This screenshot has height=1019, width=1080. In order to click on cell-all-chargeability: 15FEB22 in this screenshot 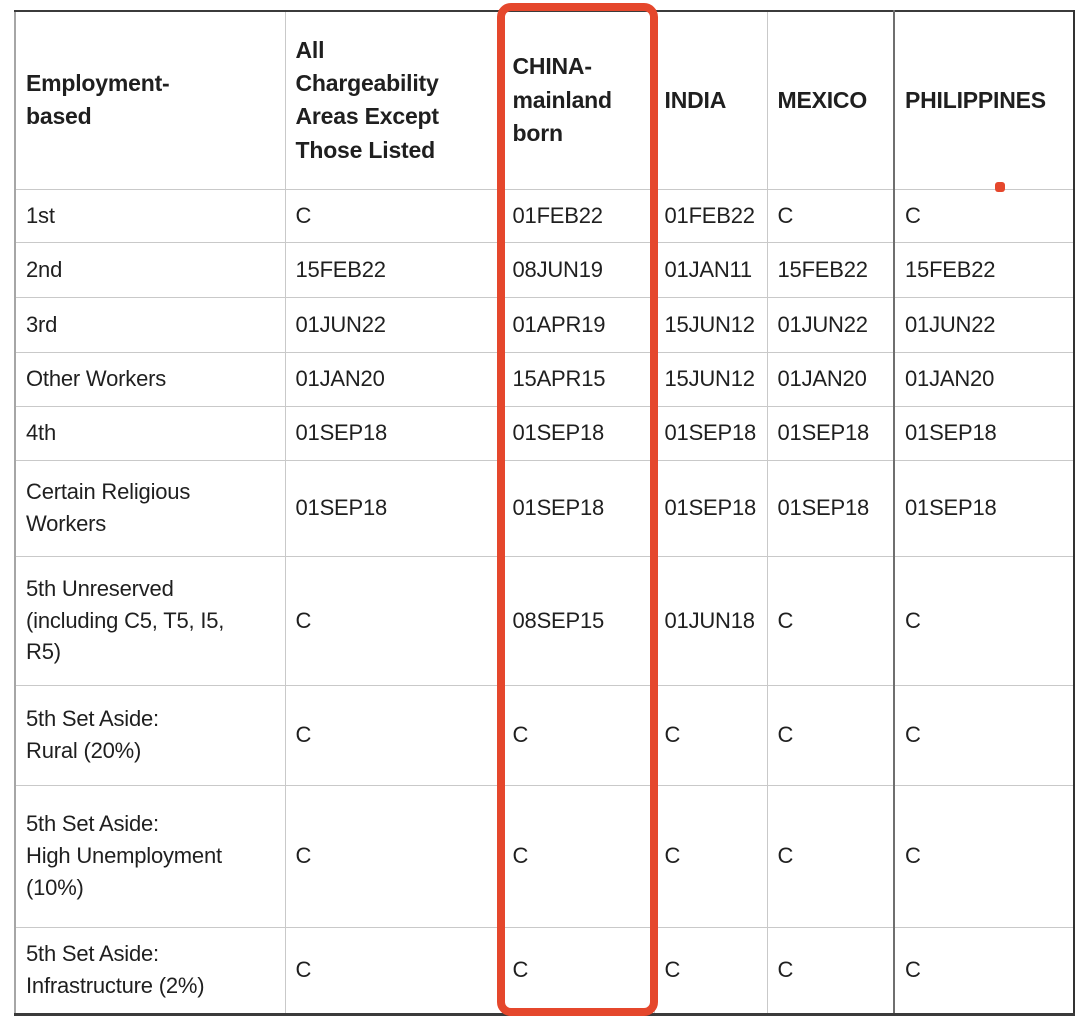, I will do `click(393, 269)`.